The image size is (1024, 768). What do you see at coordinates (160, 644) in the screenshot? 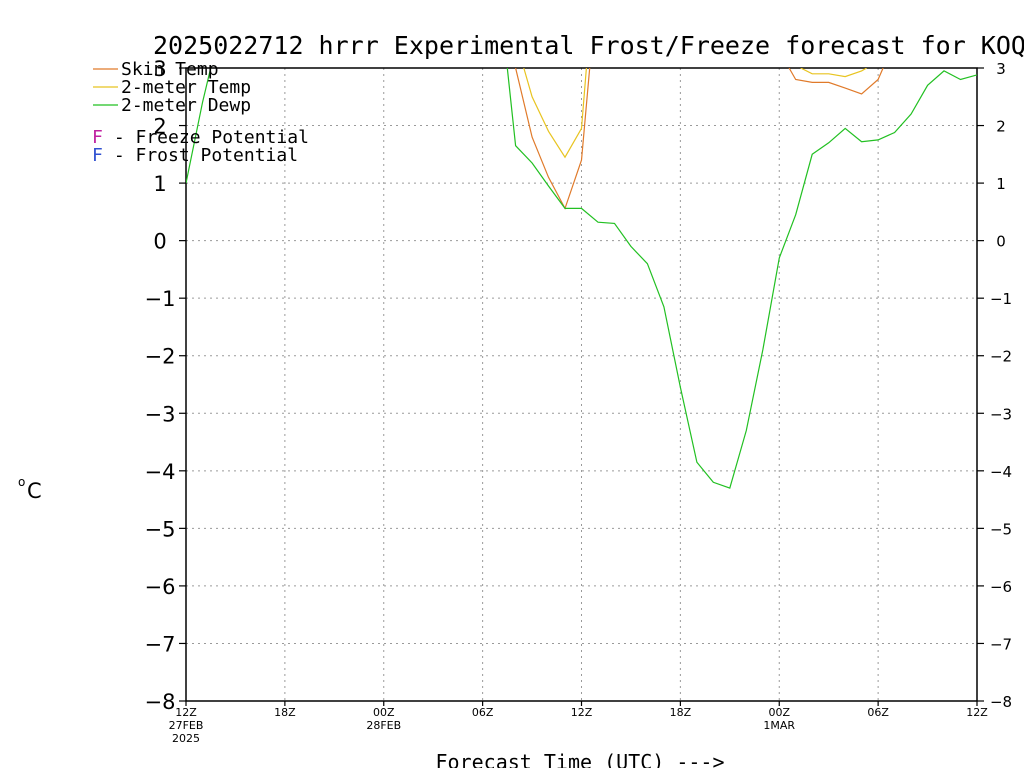
I see `y-tick-label-left: −7` at bounding box center [160, 644].